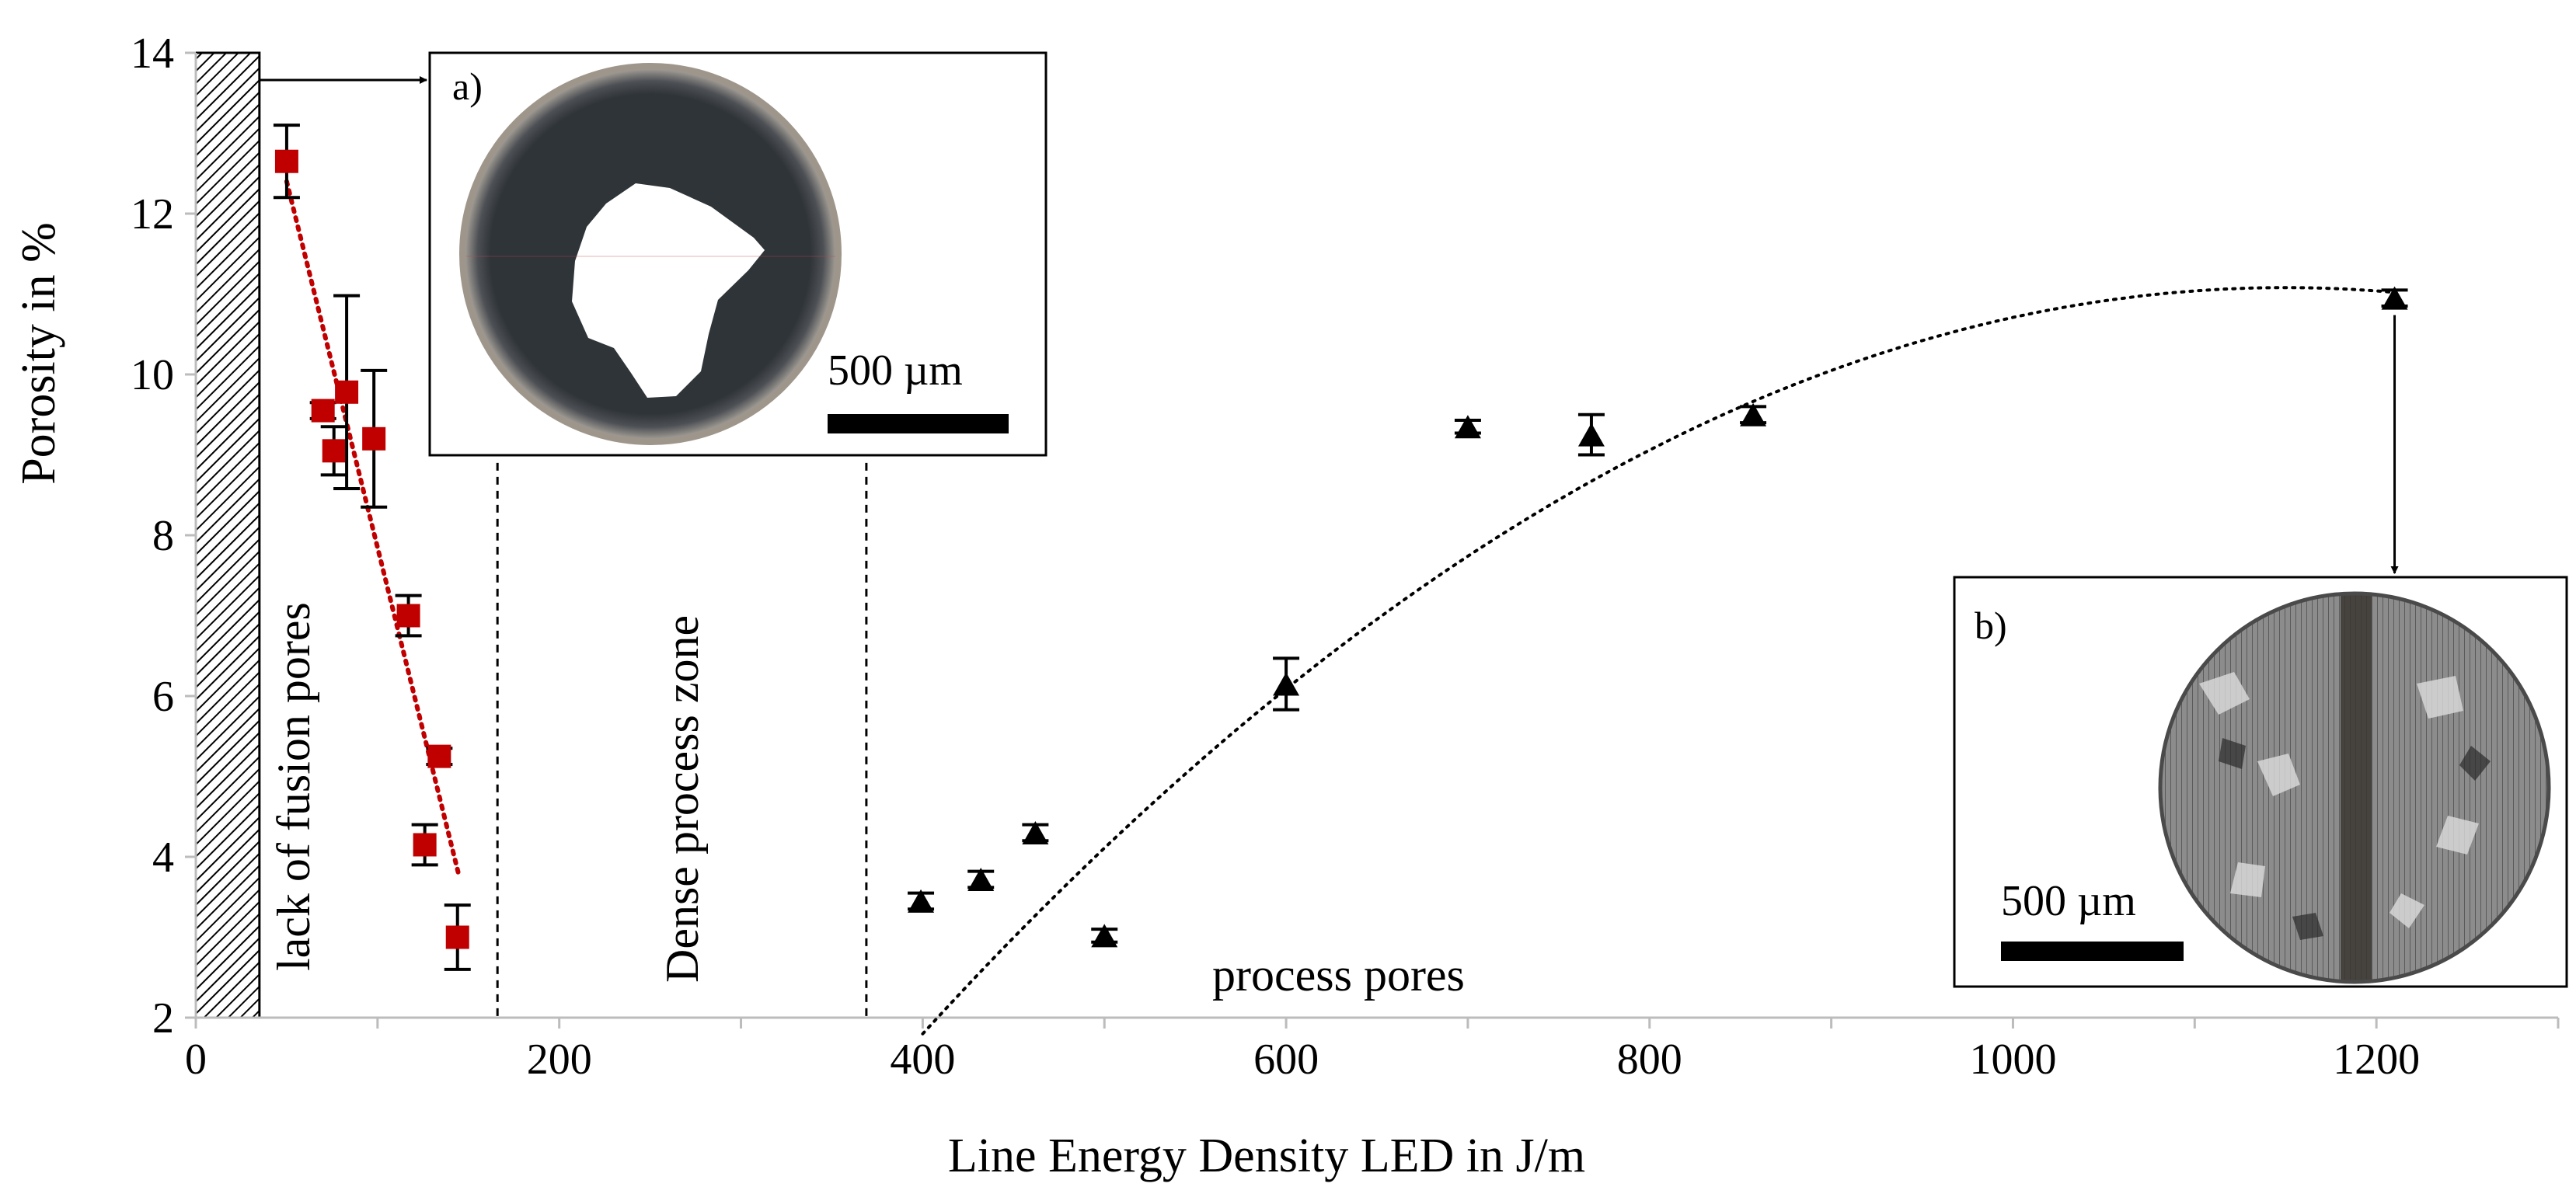 This screenshot has width=2576, height=1187. I want to click on zone-divider-lines, so click(682, 740).